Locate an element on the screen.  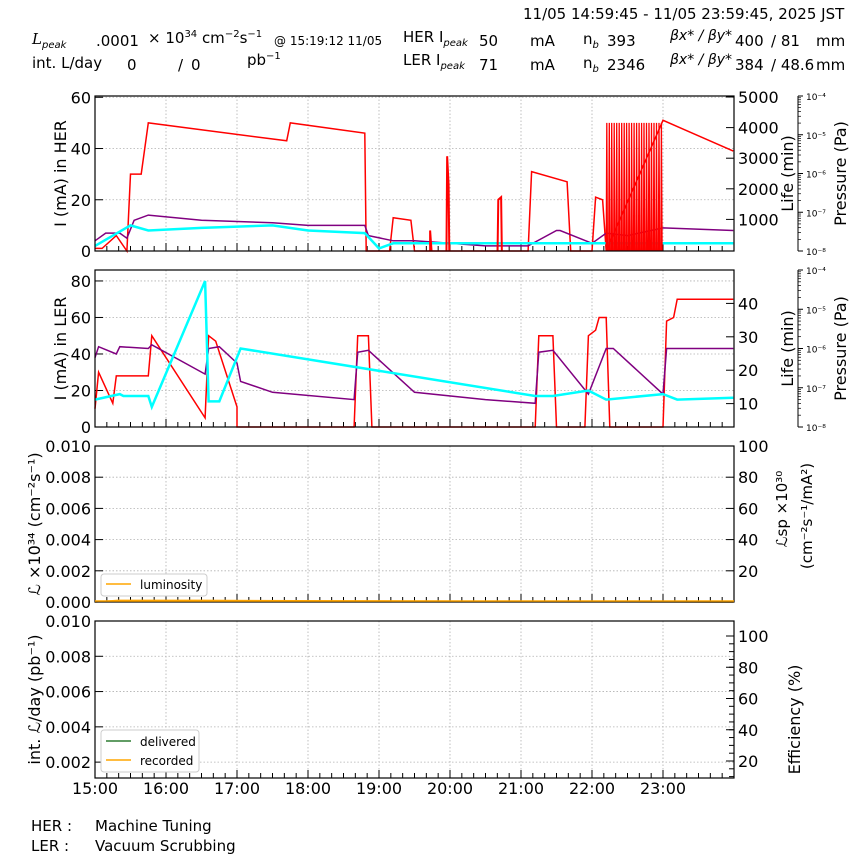
pressure-tick-label: 10⁻⁴ is located at coordinates (816, 272).